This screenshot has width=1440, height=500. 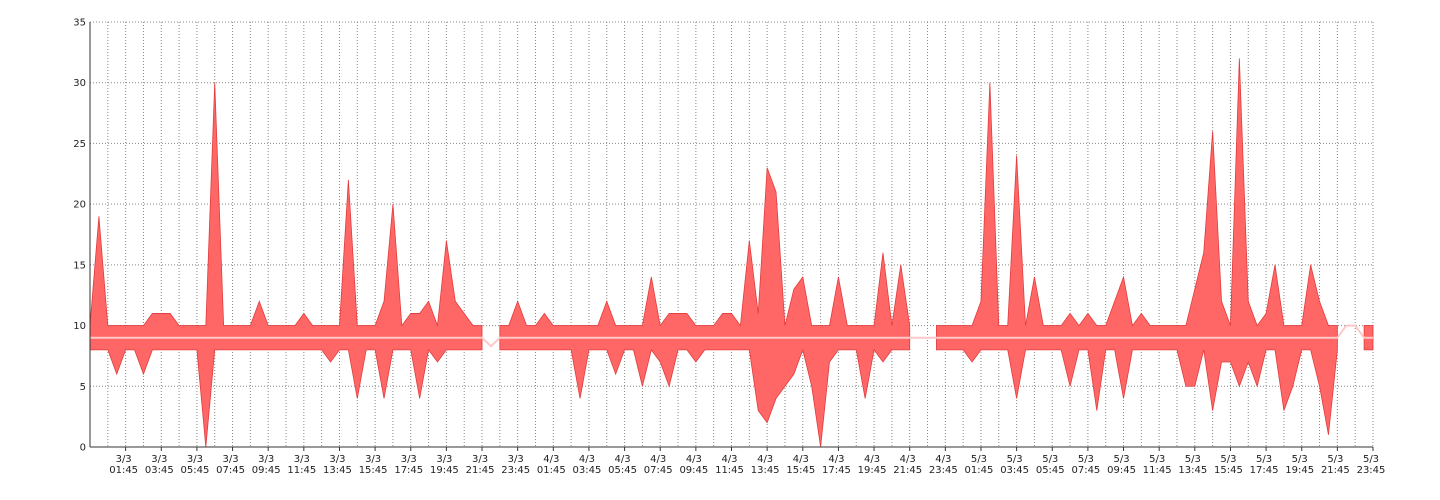 I want to click on y-tick-label: 35, so click(x=79, y=23).